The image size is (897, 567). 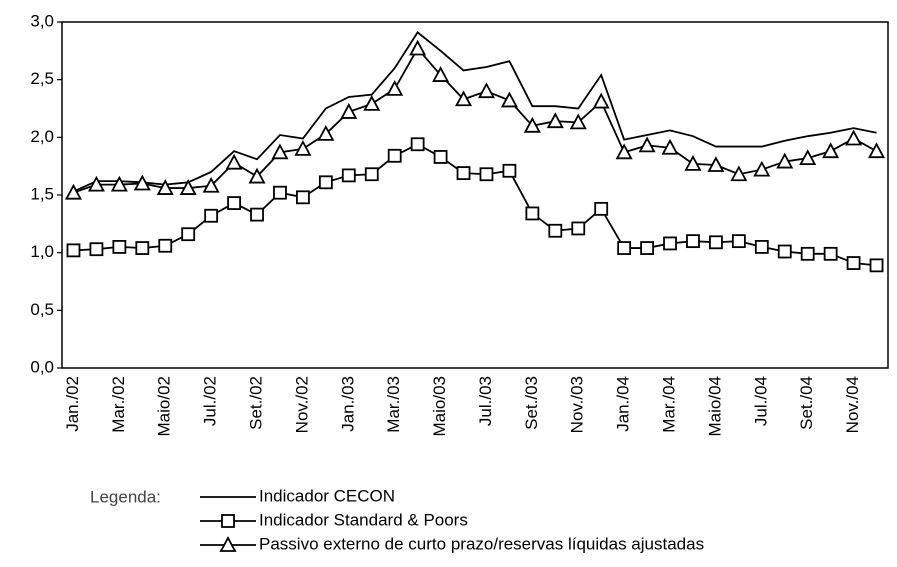 I want to click on x-tick-label: Nov./04, so click(x=852, y=404).